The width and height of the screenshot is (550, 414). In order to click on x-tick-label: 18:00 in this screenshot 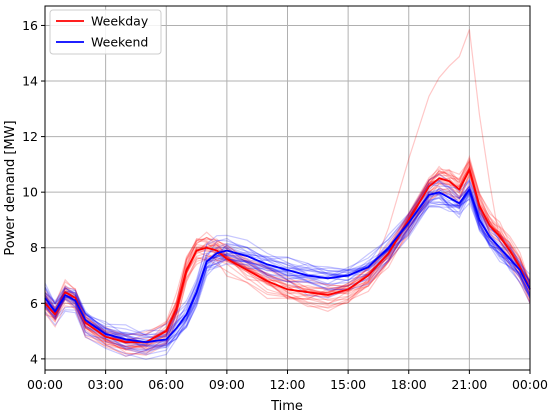, I will do `click(409, 384)`.